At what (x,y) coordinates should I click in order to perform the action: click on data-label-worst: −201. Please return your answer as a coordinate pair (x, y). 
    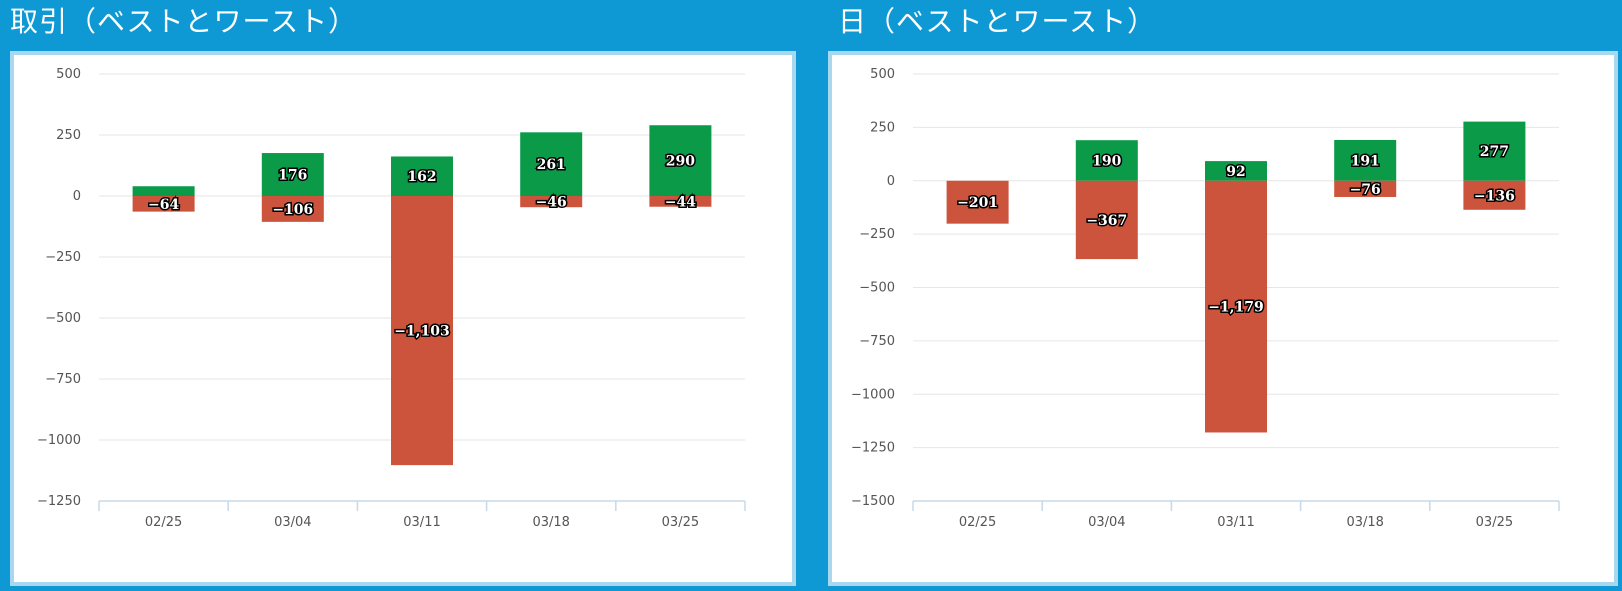
    Looking at the image, I should click on (977, 203).